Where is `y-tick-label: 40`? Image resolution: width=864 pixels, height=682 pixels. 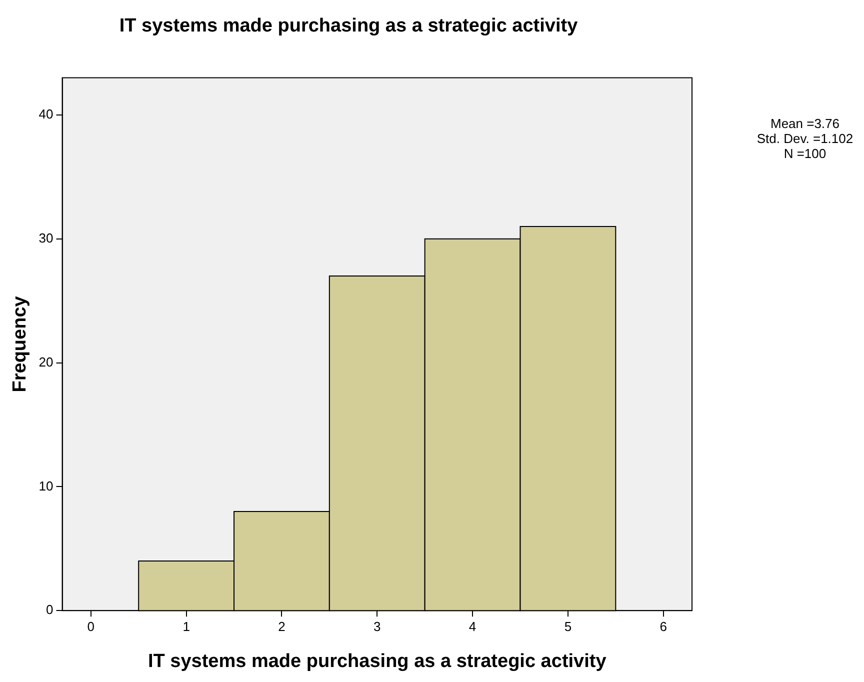 y-tick-label: 40 is located at coordinates (46, 114).